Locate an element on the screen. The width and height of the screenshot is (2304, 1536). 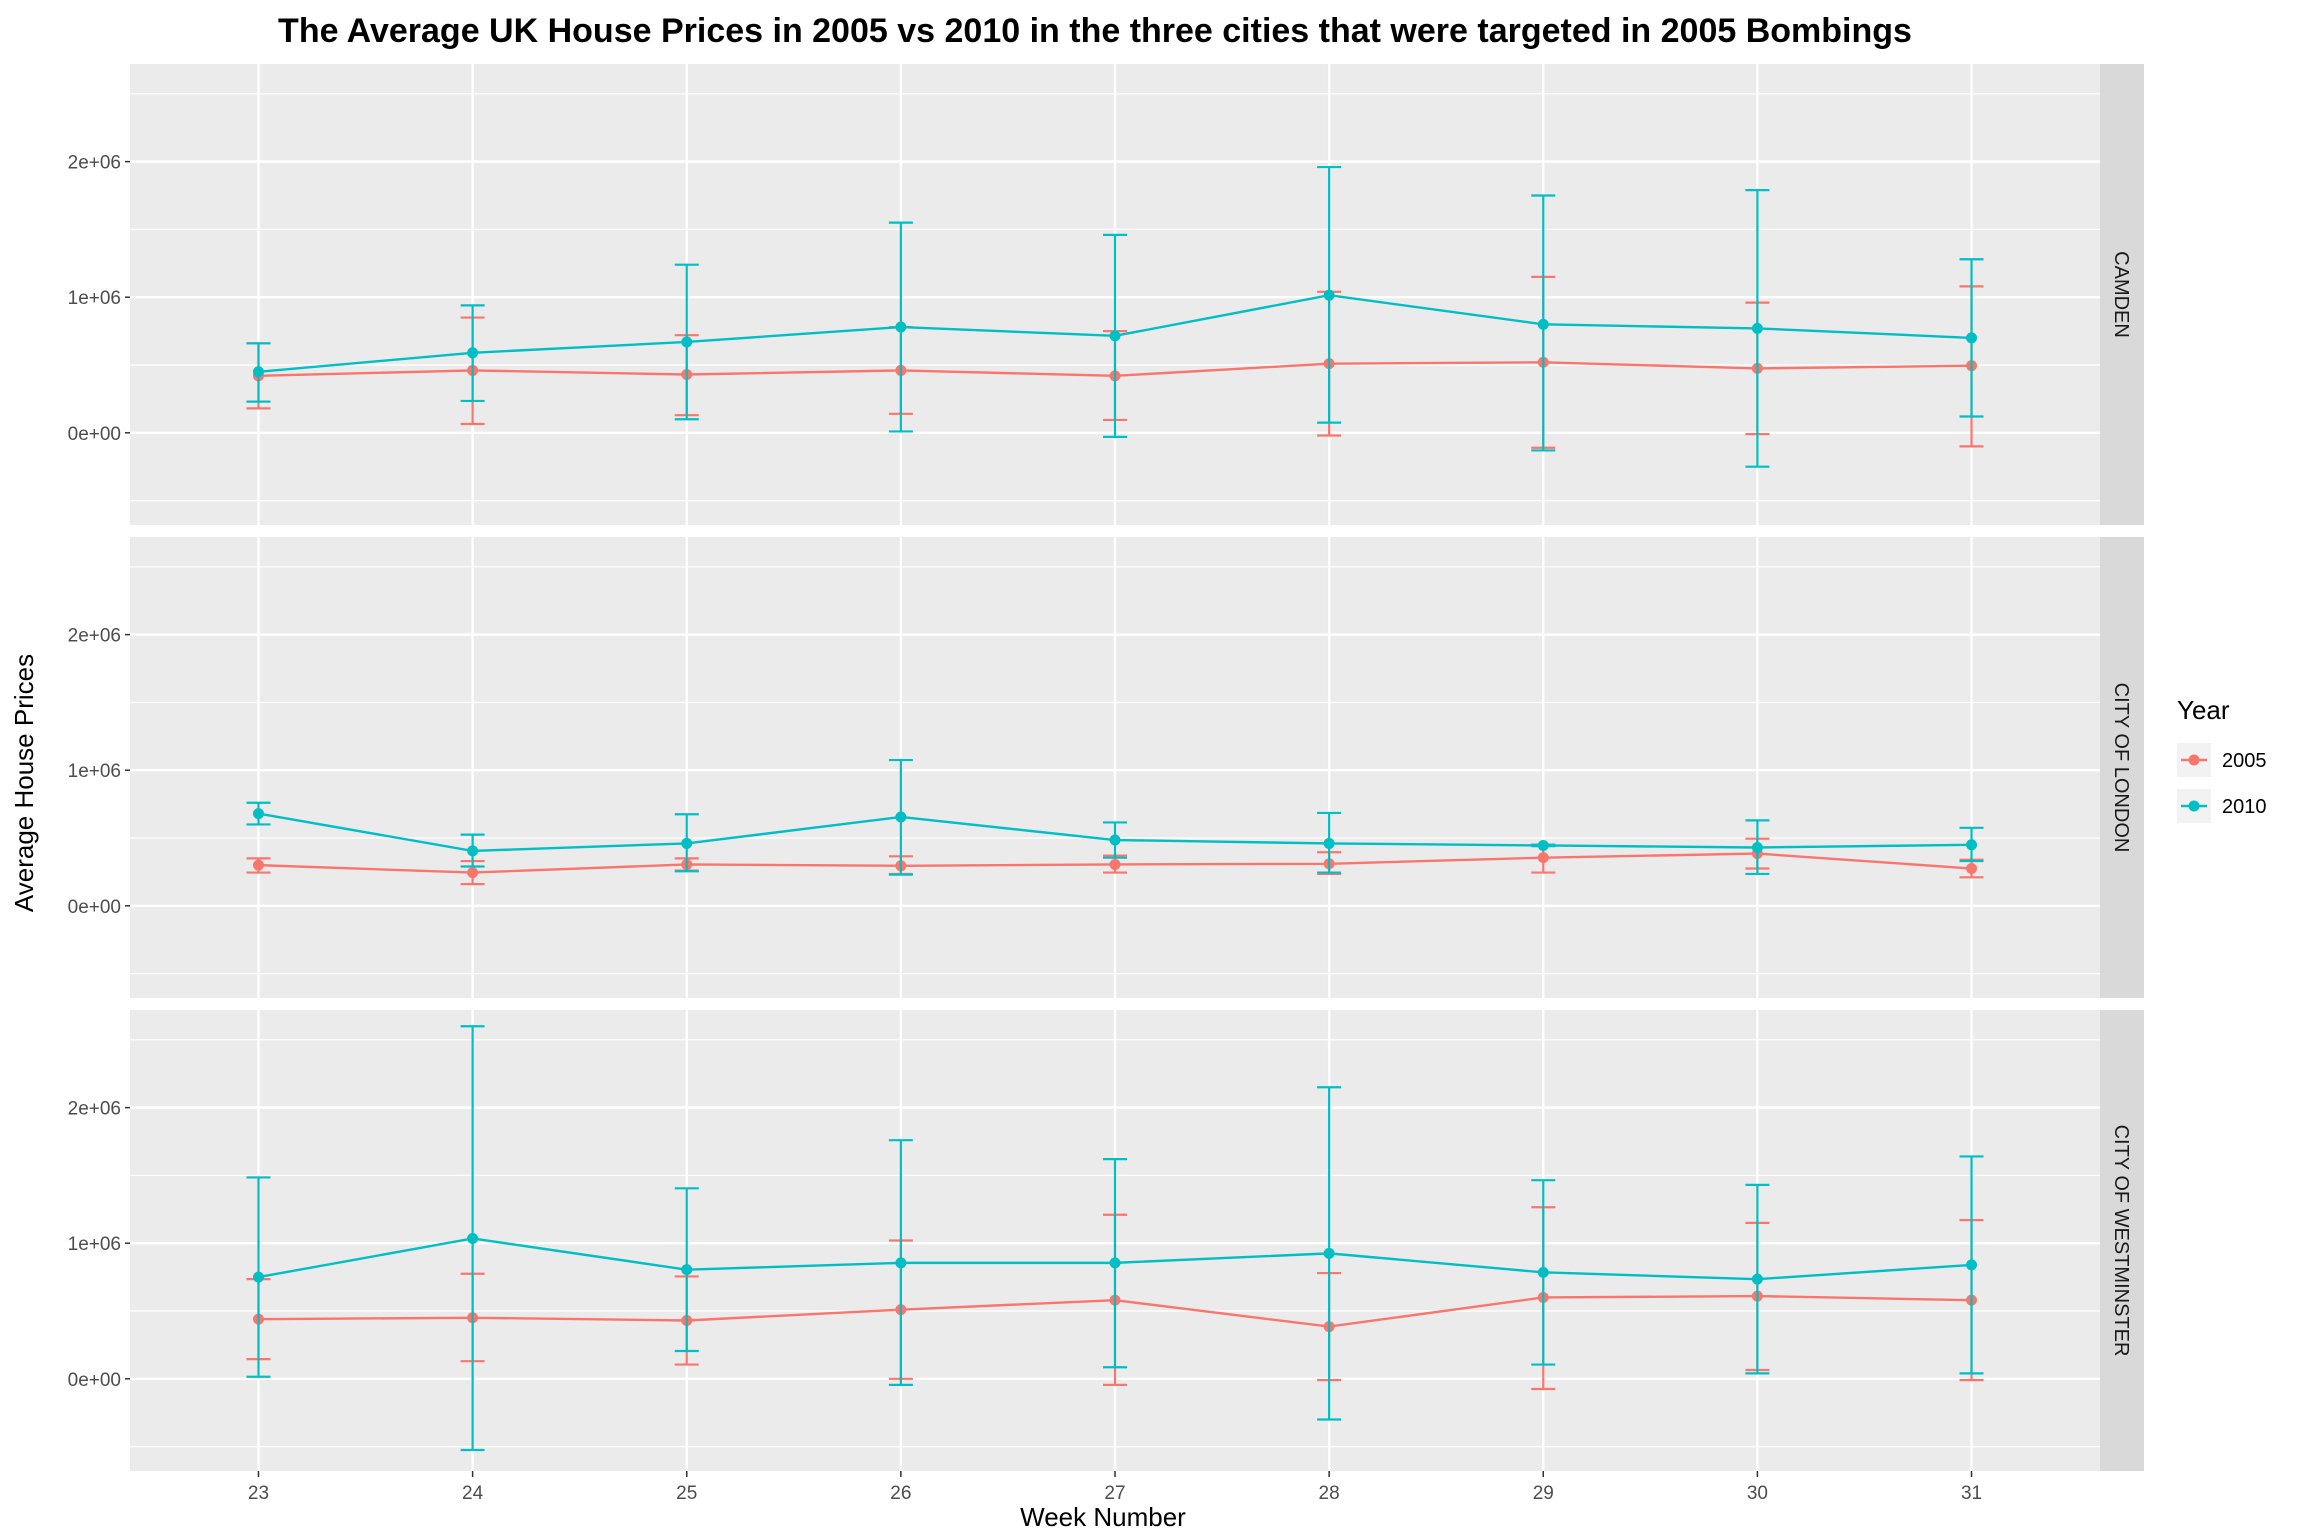
x-tick-label: 26 is located at coordinates (900, 1493).